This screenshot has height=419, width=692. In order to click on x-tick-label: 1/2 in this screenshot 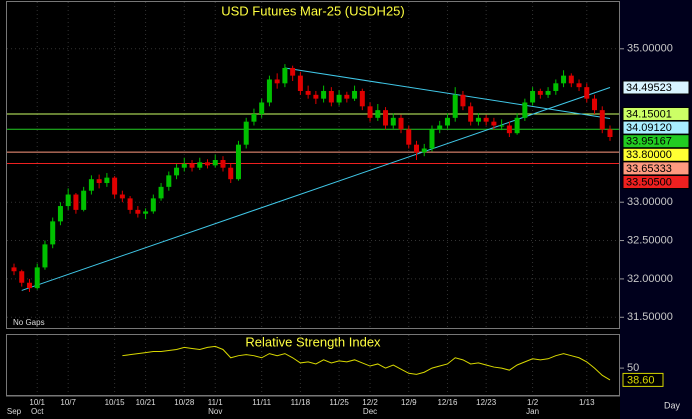, I will do `click(533, 402)`.